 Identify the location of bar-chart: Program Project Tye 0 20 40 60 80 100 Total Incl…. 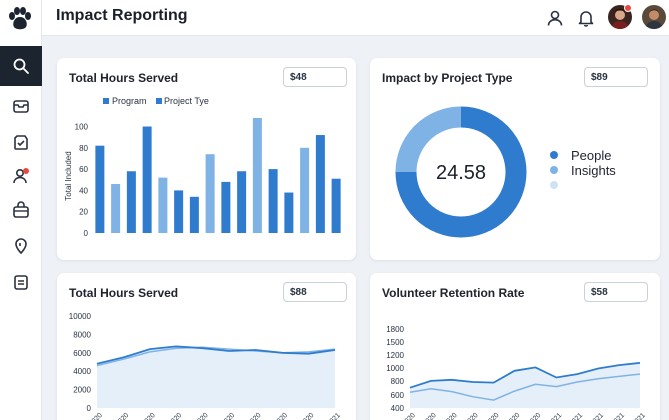
(202, 167).